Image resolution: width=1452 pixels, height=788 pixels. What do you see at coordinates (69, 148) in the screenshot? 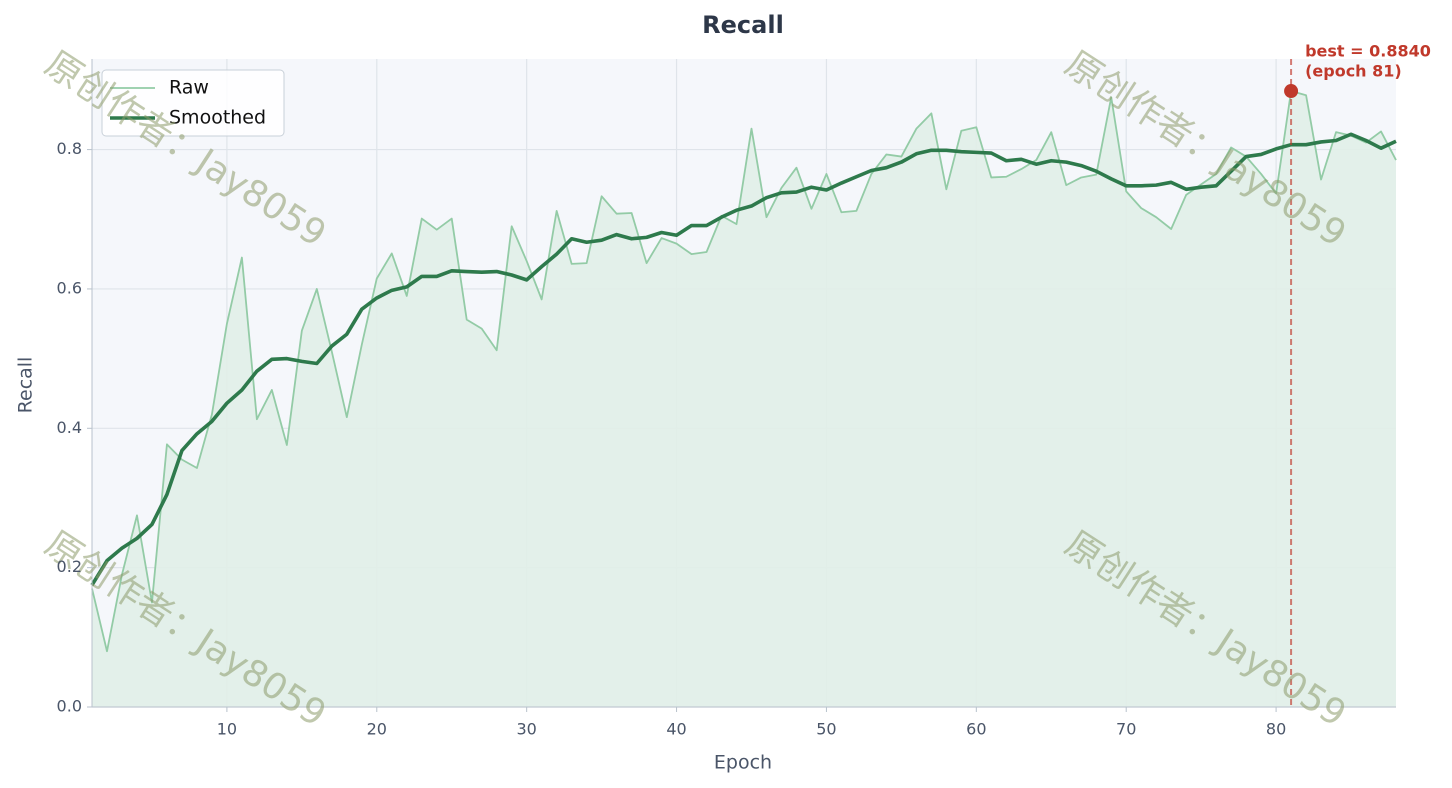
I see `y-tick-label: 0.8` at bounding box center [69, 148].